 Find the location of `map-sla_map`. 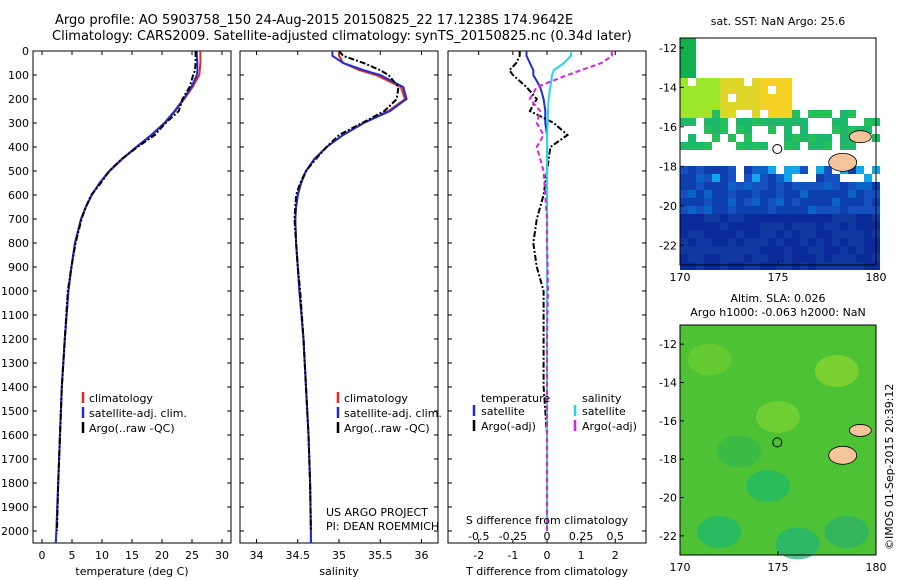

map-sla_map is located at coordinates (778, 442).